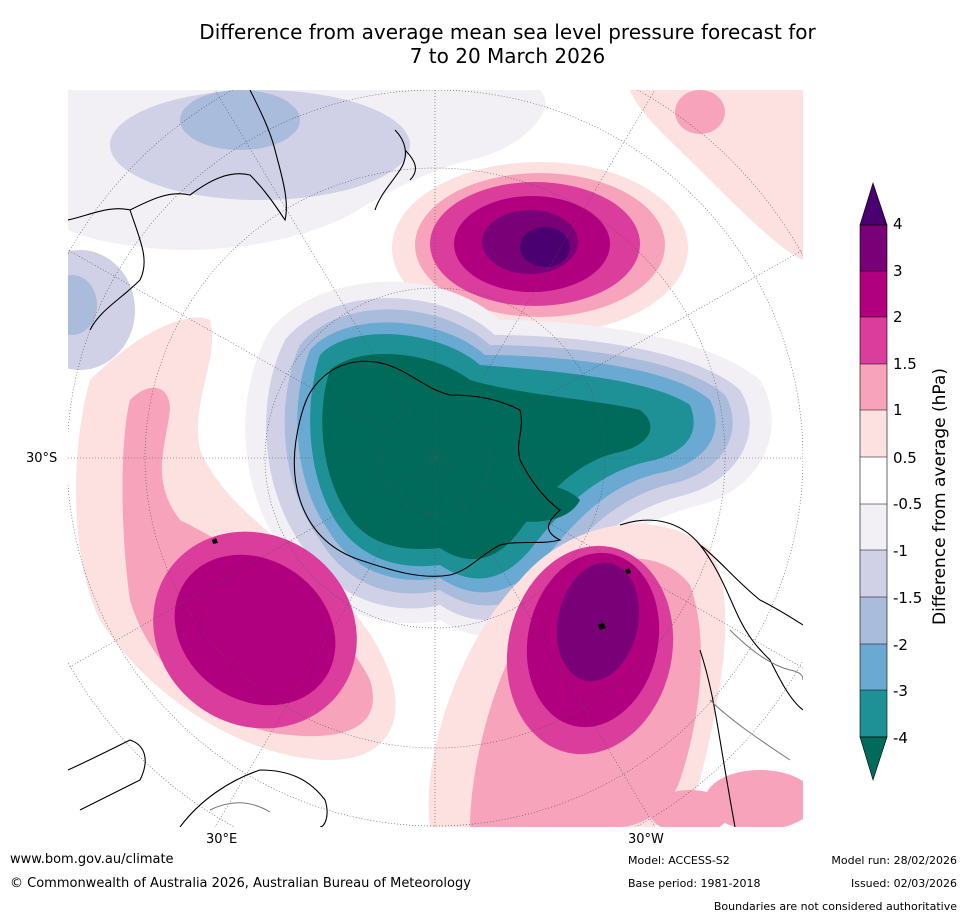 Image resolution: width=965 pixels, height=919 pixels. What do you see at coordinates (898, 224) in the screenshot?
I see `colorbar-tick-4: 4` at bounding box center [898, 224].